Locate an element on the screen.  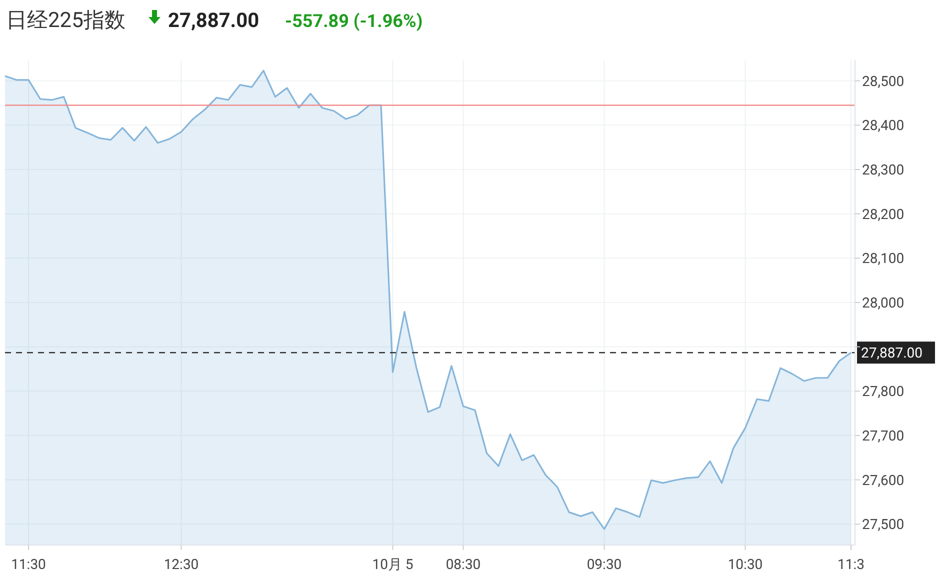
x-tick-label: 12:30 is located at coordinates (181, 565).